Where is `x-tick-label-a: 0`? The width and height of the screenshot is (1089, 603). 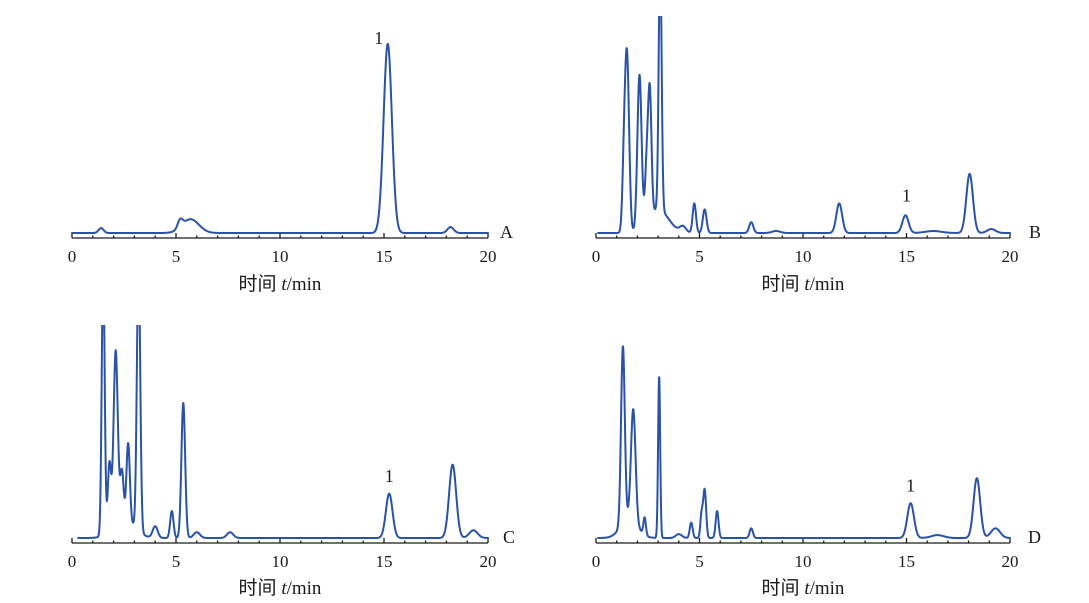
x-tick-label-a: 0 is located at coordinates (72, 256).